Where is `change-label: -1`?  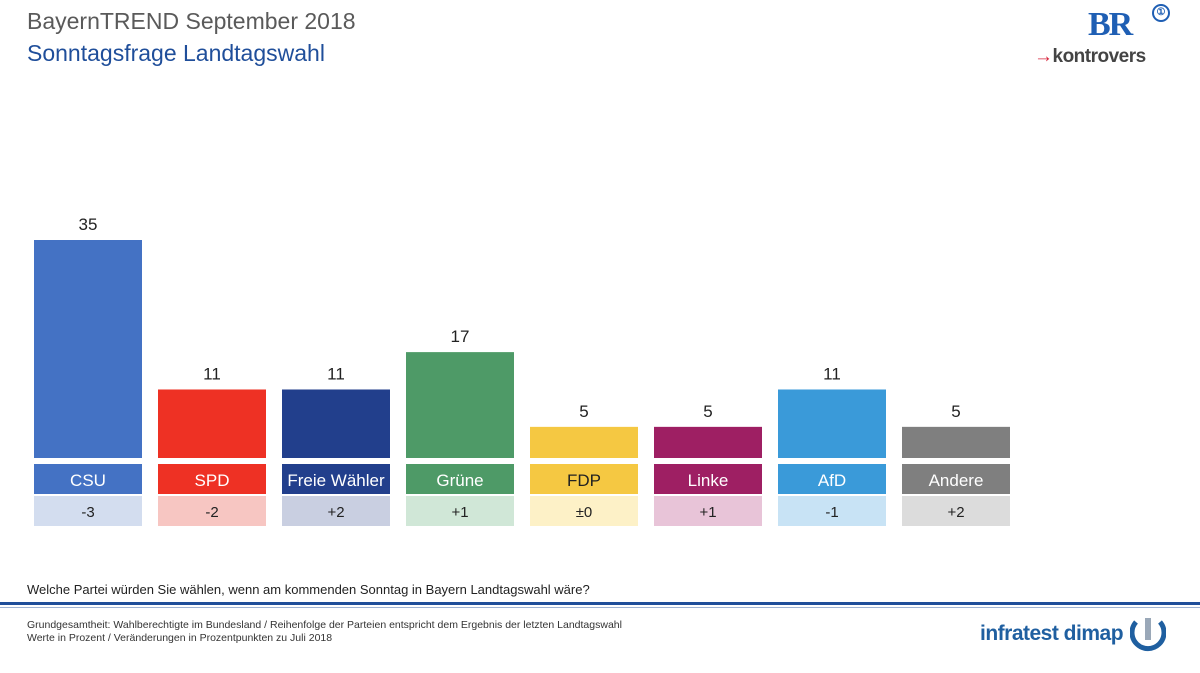 change-label: -1 is located at coordinates (831, 512).